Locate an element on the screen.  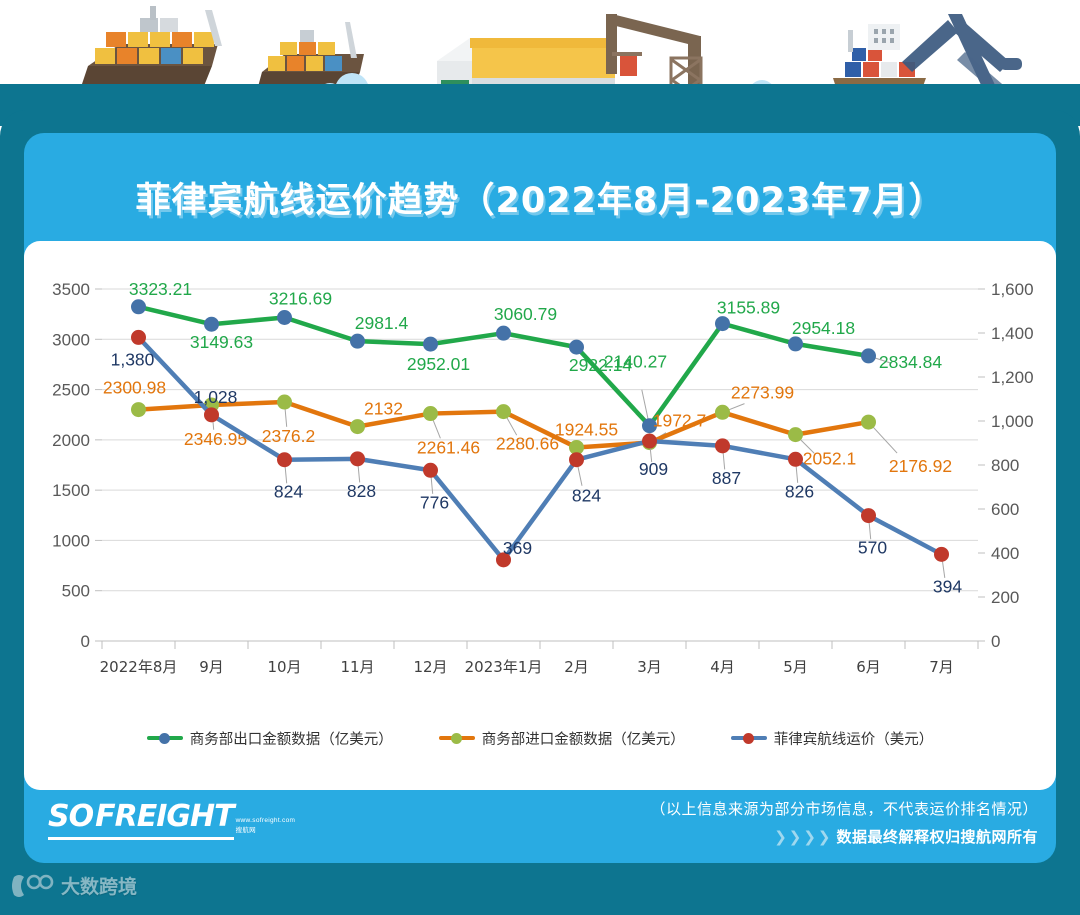
axis-tick-label-left: 3500 is located at coordinates (71, 289).